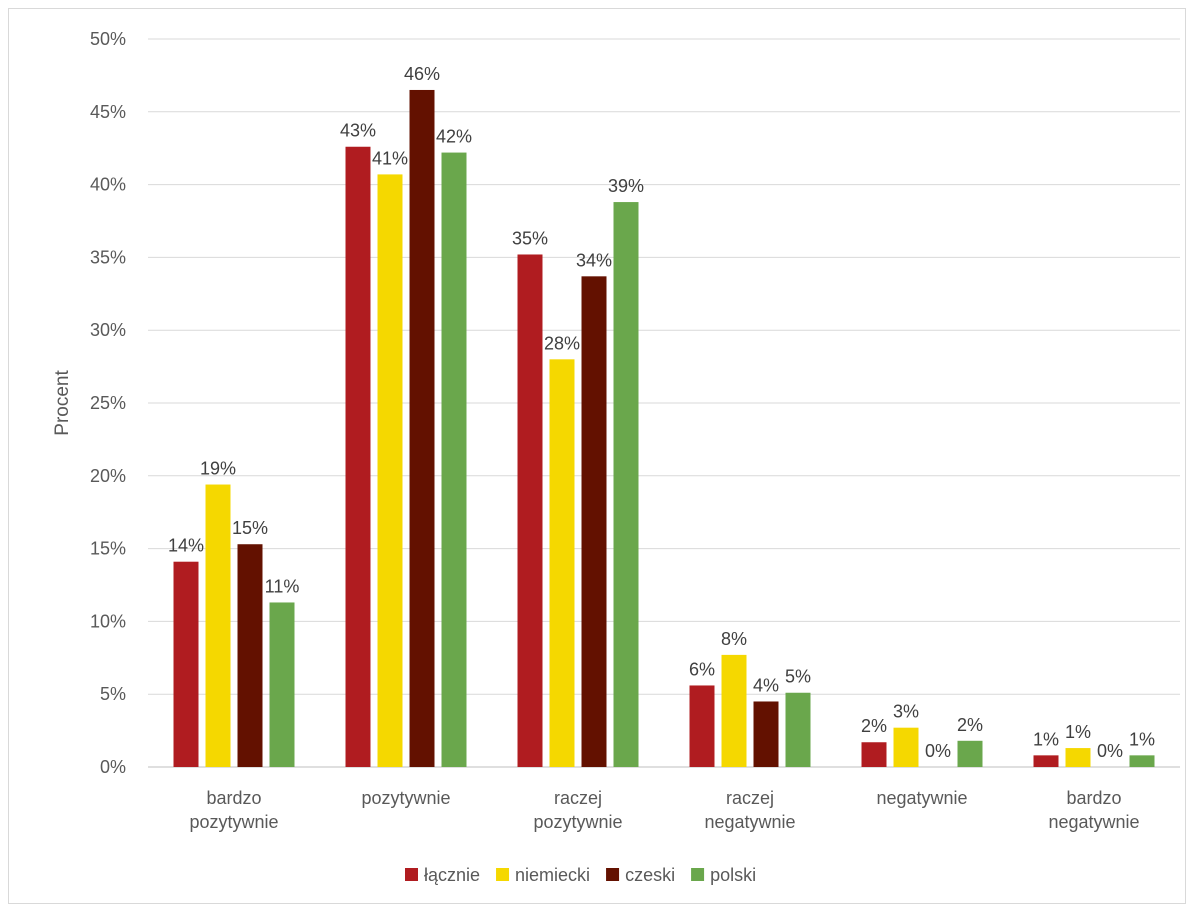 This screenshot has height=912, width=1196. I want to click on data-label: 39%, so click(626, 186).